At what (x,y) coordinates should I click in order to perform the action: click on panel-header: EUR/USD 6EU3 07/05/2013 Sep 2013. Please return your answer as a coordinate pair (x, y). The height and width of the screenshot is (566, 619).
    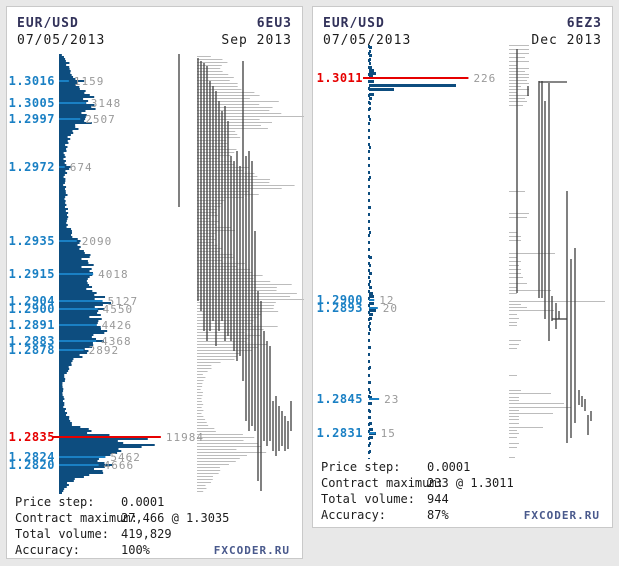
    Looking at the image, I should click on (154, 32).